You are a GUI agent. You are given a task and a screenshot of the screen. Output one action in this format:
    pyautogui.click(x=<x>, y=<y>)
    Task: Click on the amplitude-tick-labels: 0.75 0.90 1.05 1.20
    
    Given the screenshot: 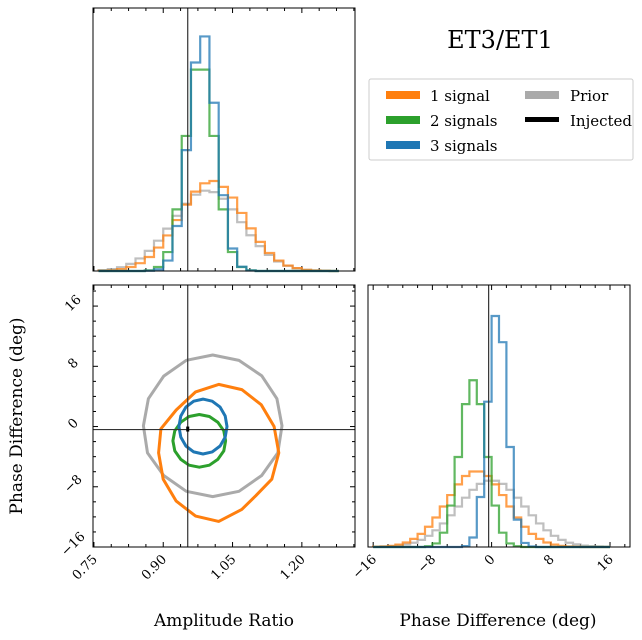 What is the action you would take?
    pyautogui.click(x=189, y=567)
    